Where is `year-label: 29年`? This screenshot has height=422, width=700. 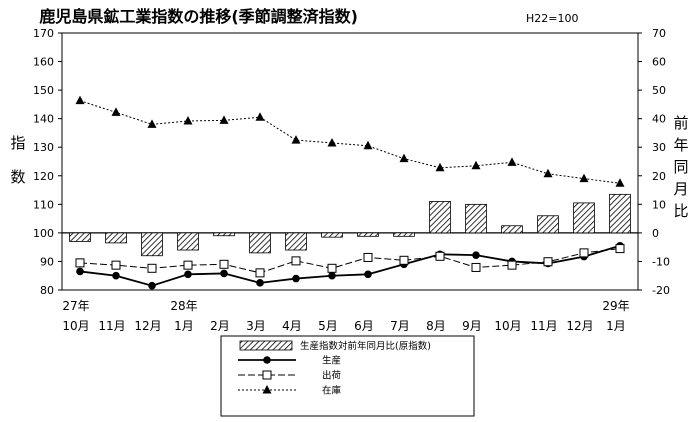 year-label: 29年 is located at coordinates (615, 306).